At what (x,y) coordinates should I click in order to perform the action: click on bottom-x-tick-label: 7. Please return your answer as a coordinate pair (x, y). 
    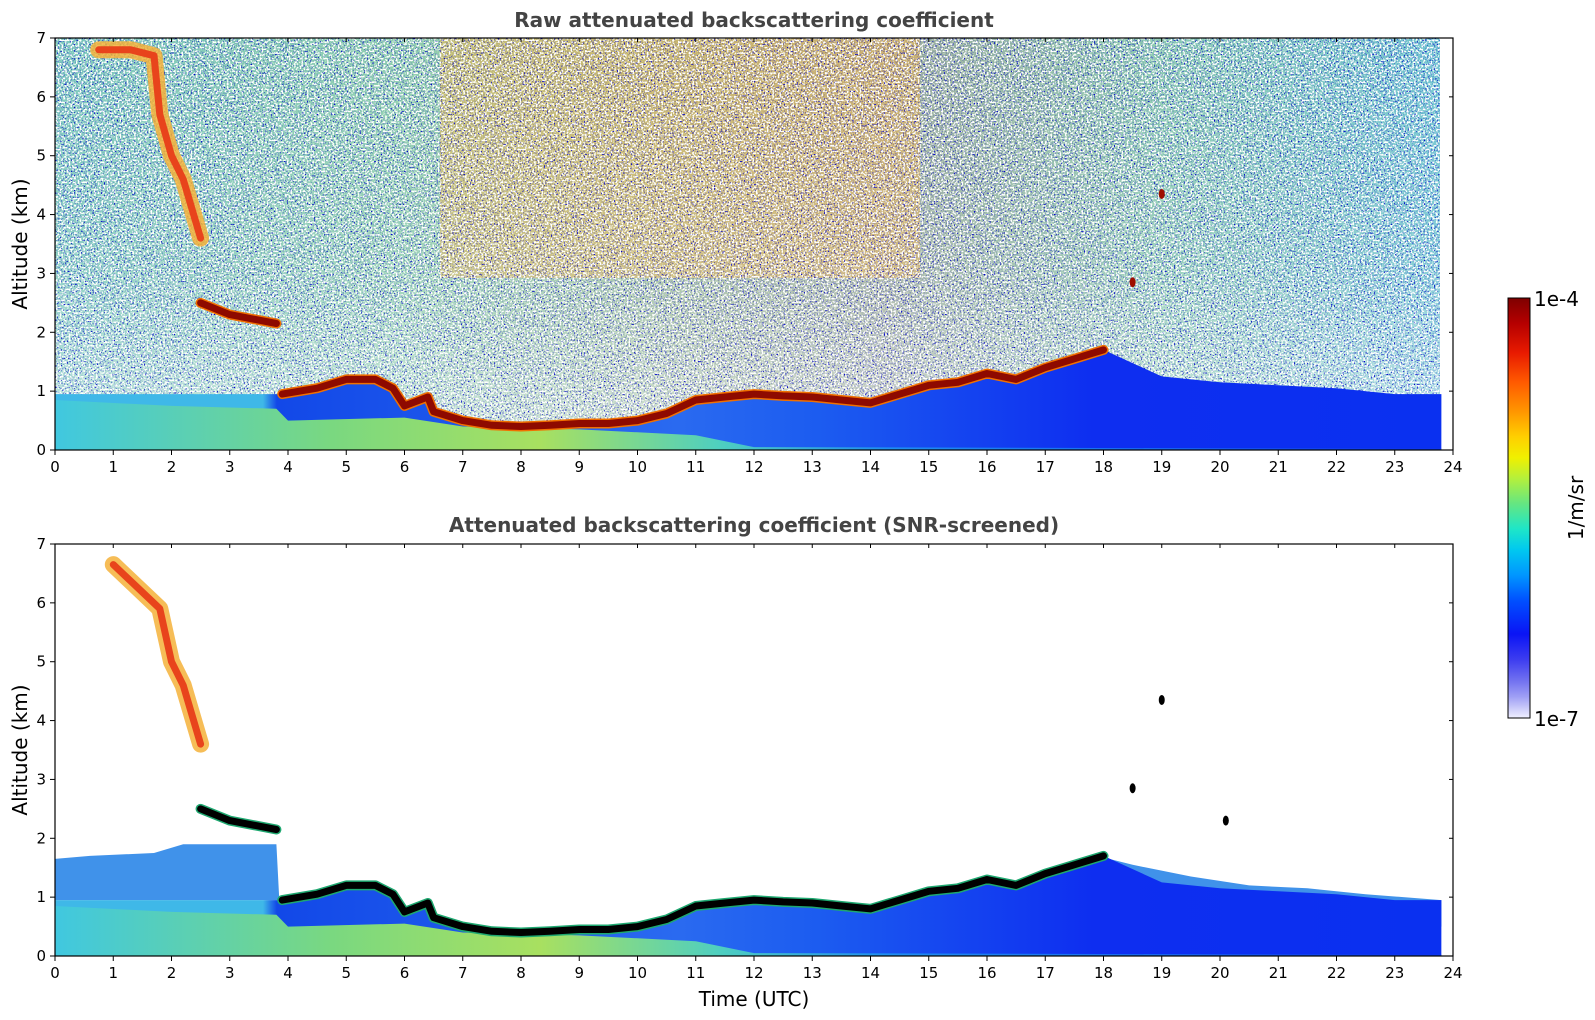
    Looking at the image, I should click on (463, 973).